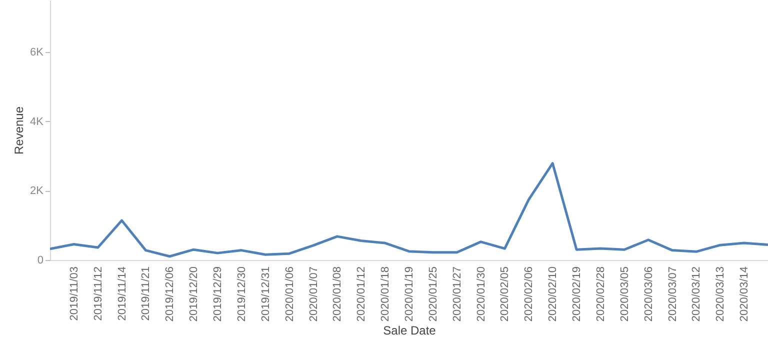  I want to click on x-tick-label: 2019/12/20, so click(194, 294).